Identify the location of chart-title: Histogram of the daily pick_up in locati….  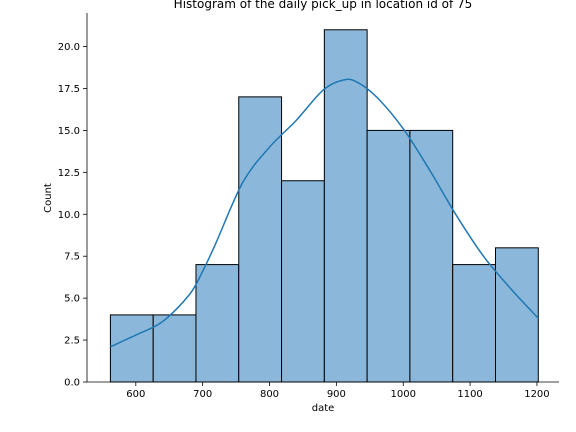
(323, 5).